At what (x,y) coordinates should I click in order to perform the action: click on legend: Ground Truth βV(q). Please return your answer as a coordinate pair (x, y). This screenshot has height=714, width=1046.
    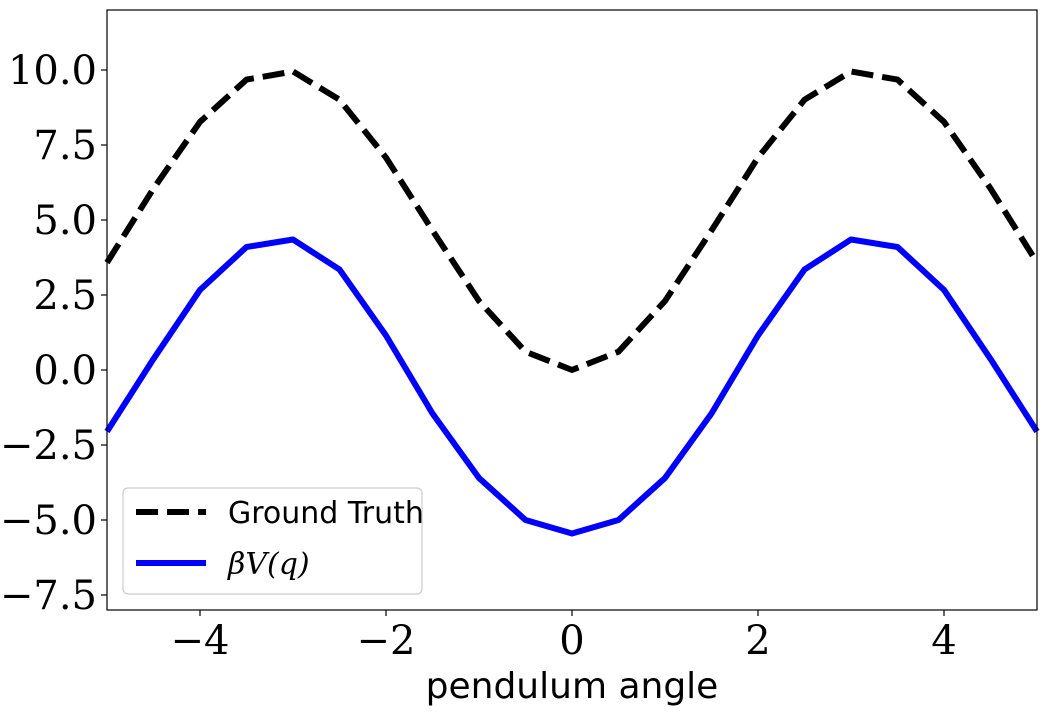
    Looking at the image, I should click on (273, 541).